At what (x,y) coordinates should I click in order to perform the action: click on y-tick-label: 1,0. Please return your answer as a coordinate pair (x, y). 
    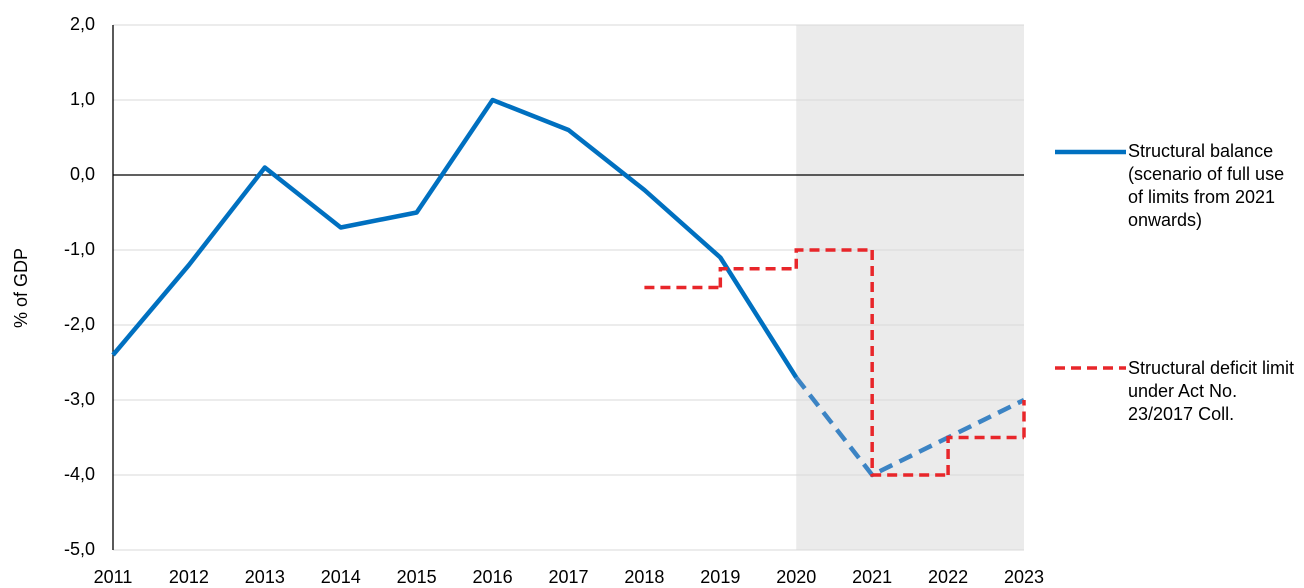
    Looking at the image, I should click on (82, 99).